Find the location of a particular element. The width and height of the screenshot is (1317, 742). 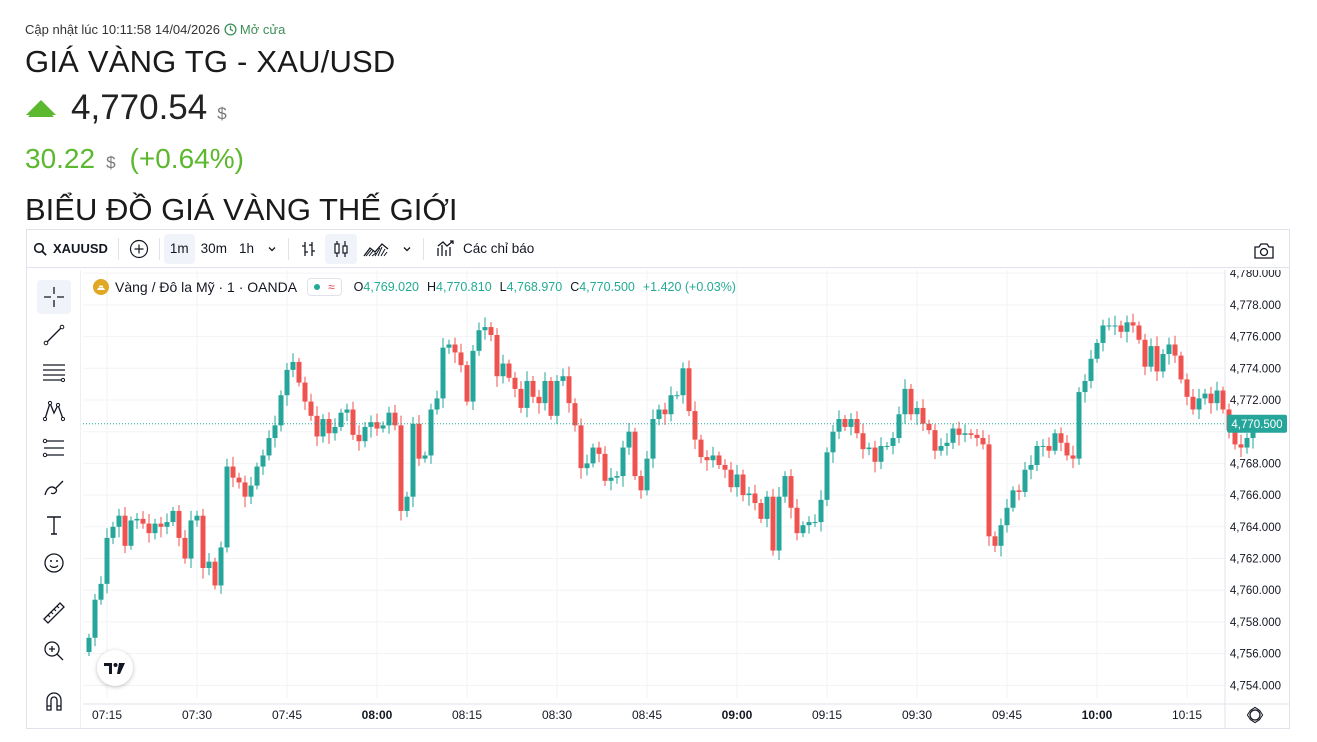

forecast-tool is located at coordinates (54, 449).